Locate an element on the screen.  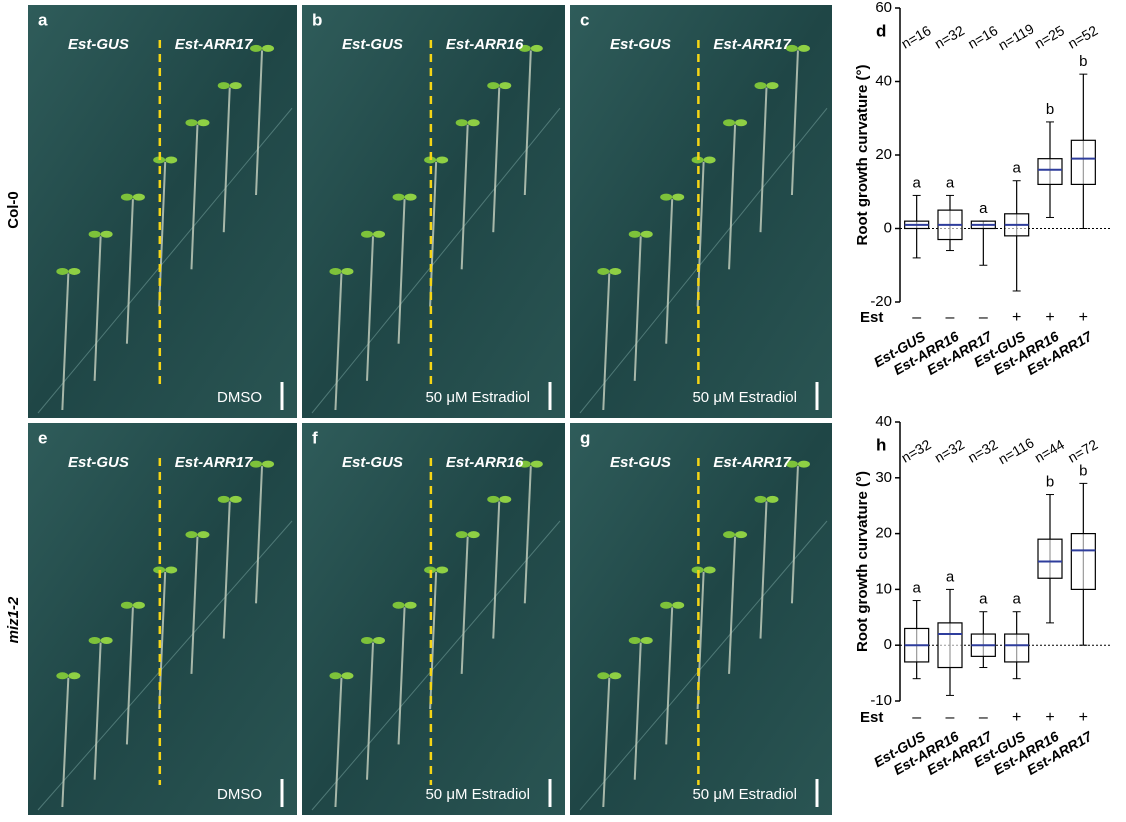
panel-letter: a is located at coordinates (43, 19).